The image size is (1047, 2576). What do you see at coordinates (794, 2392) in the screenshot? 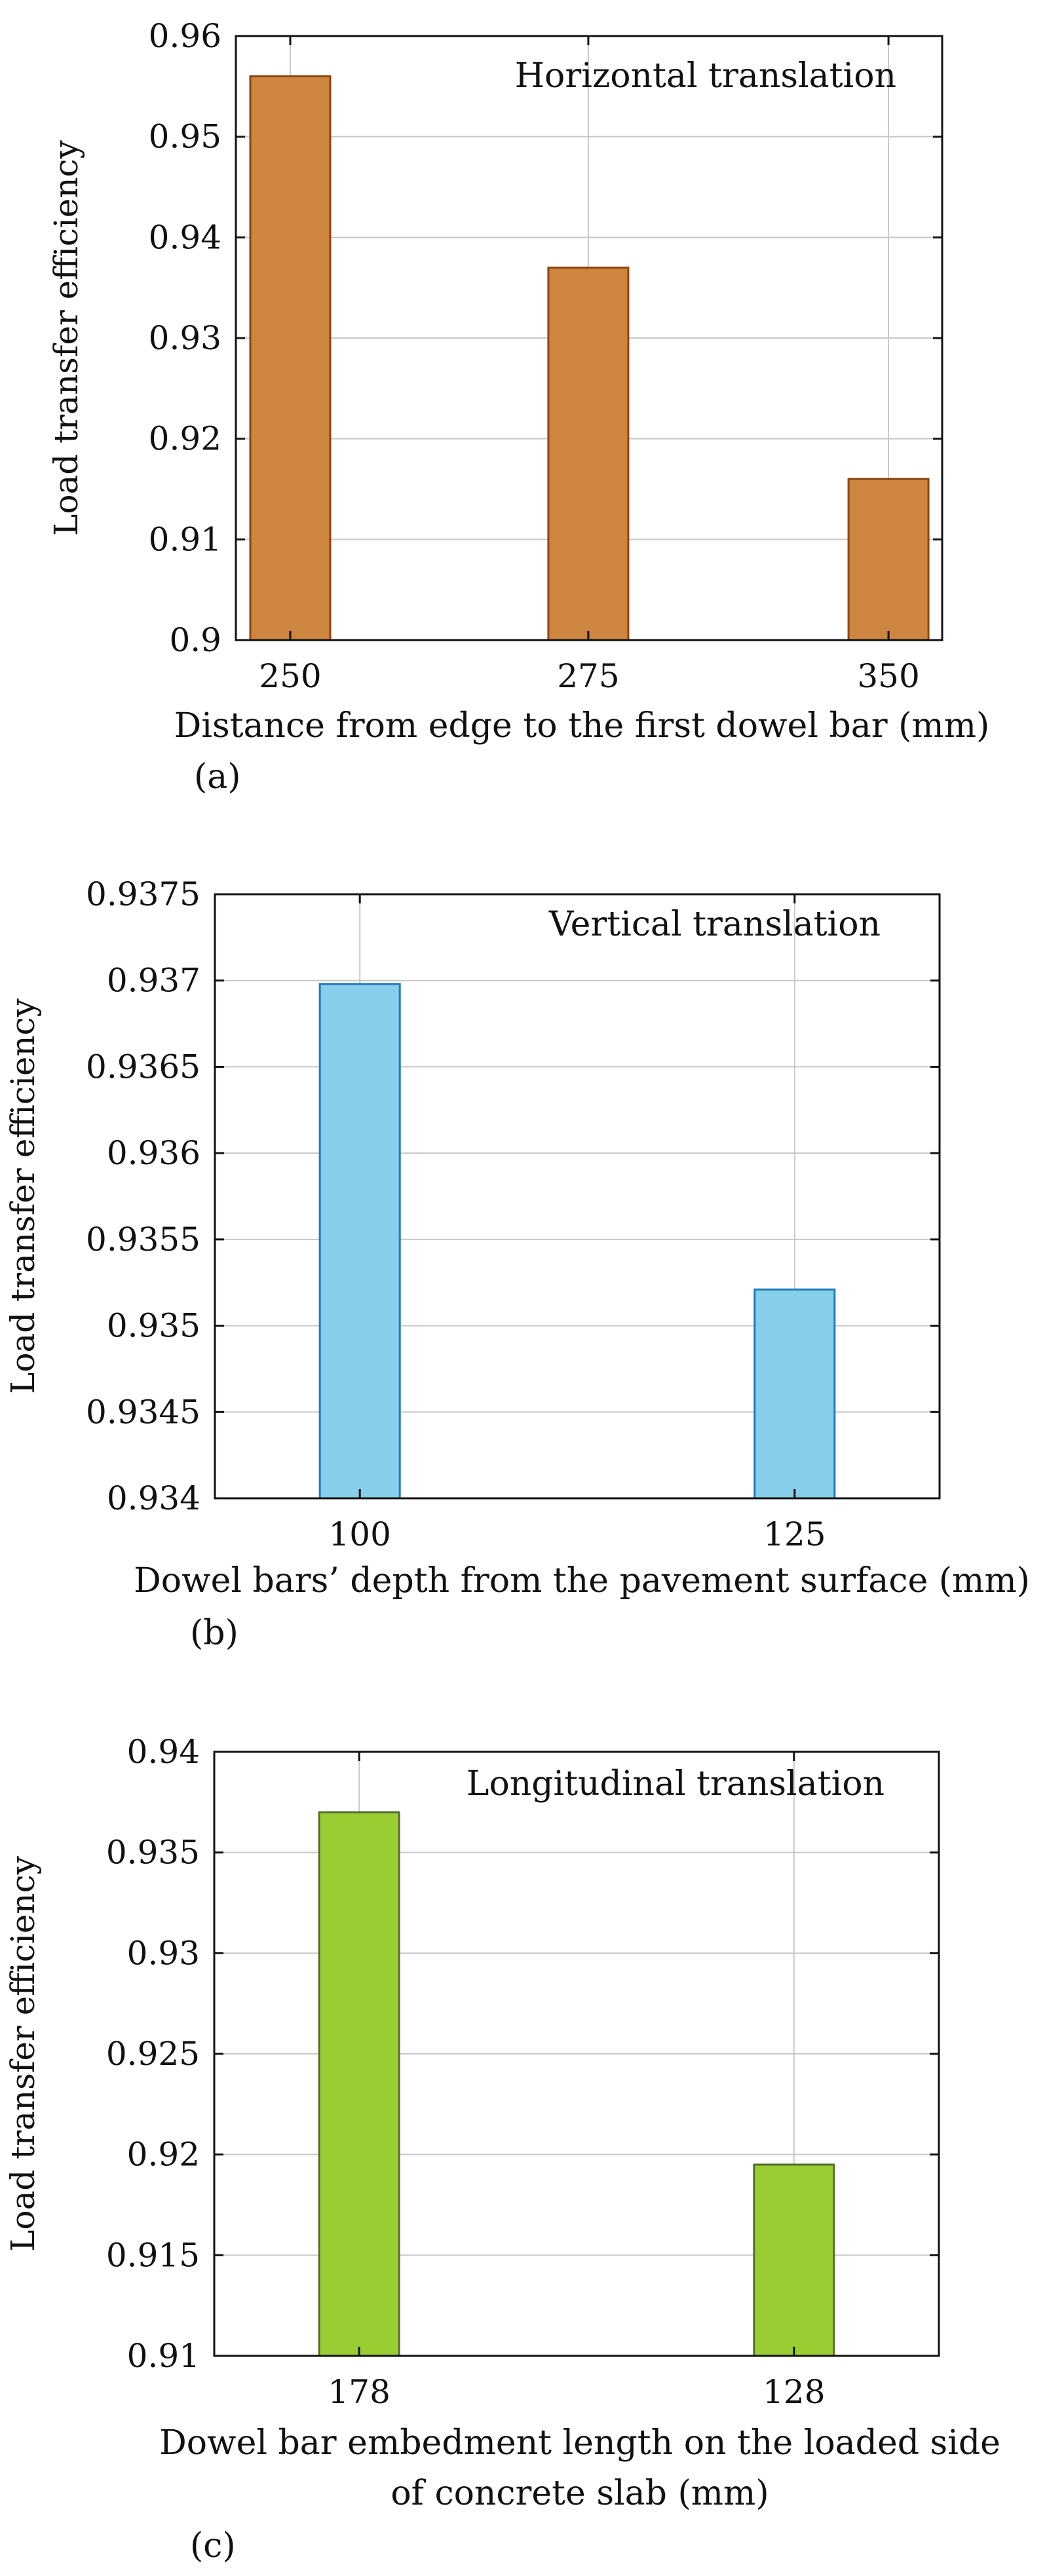
I see `x-tick-label: 128` at bounding box center [794, 2392].